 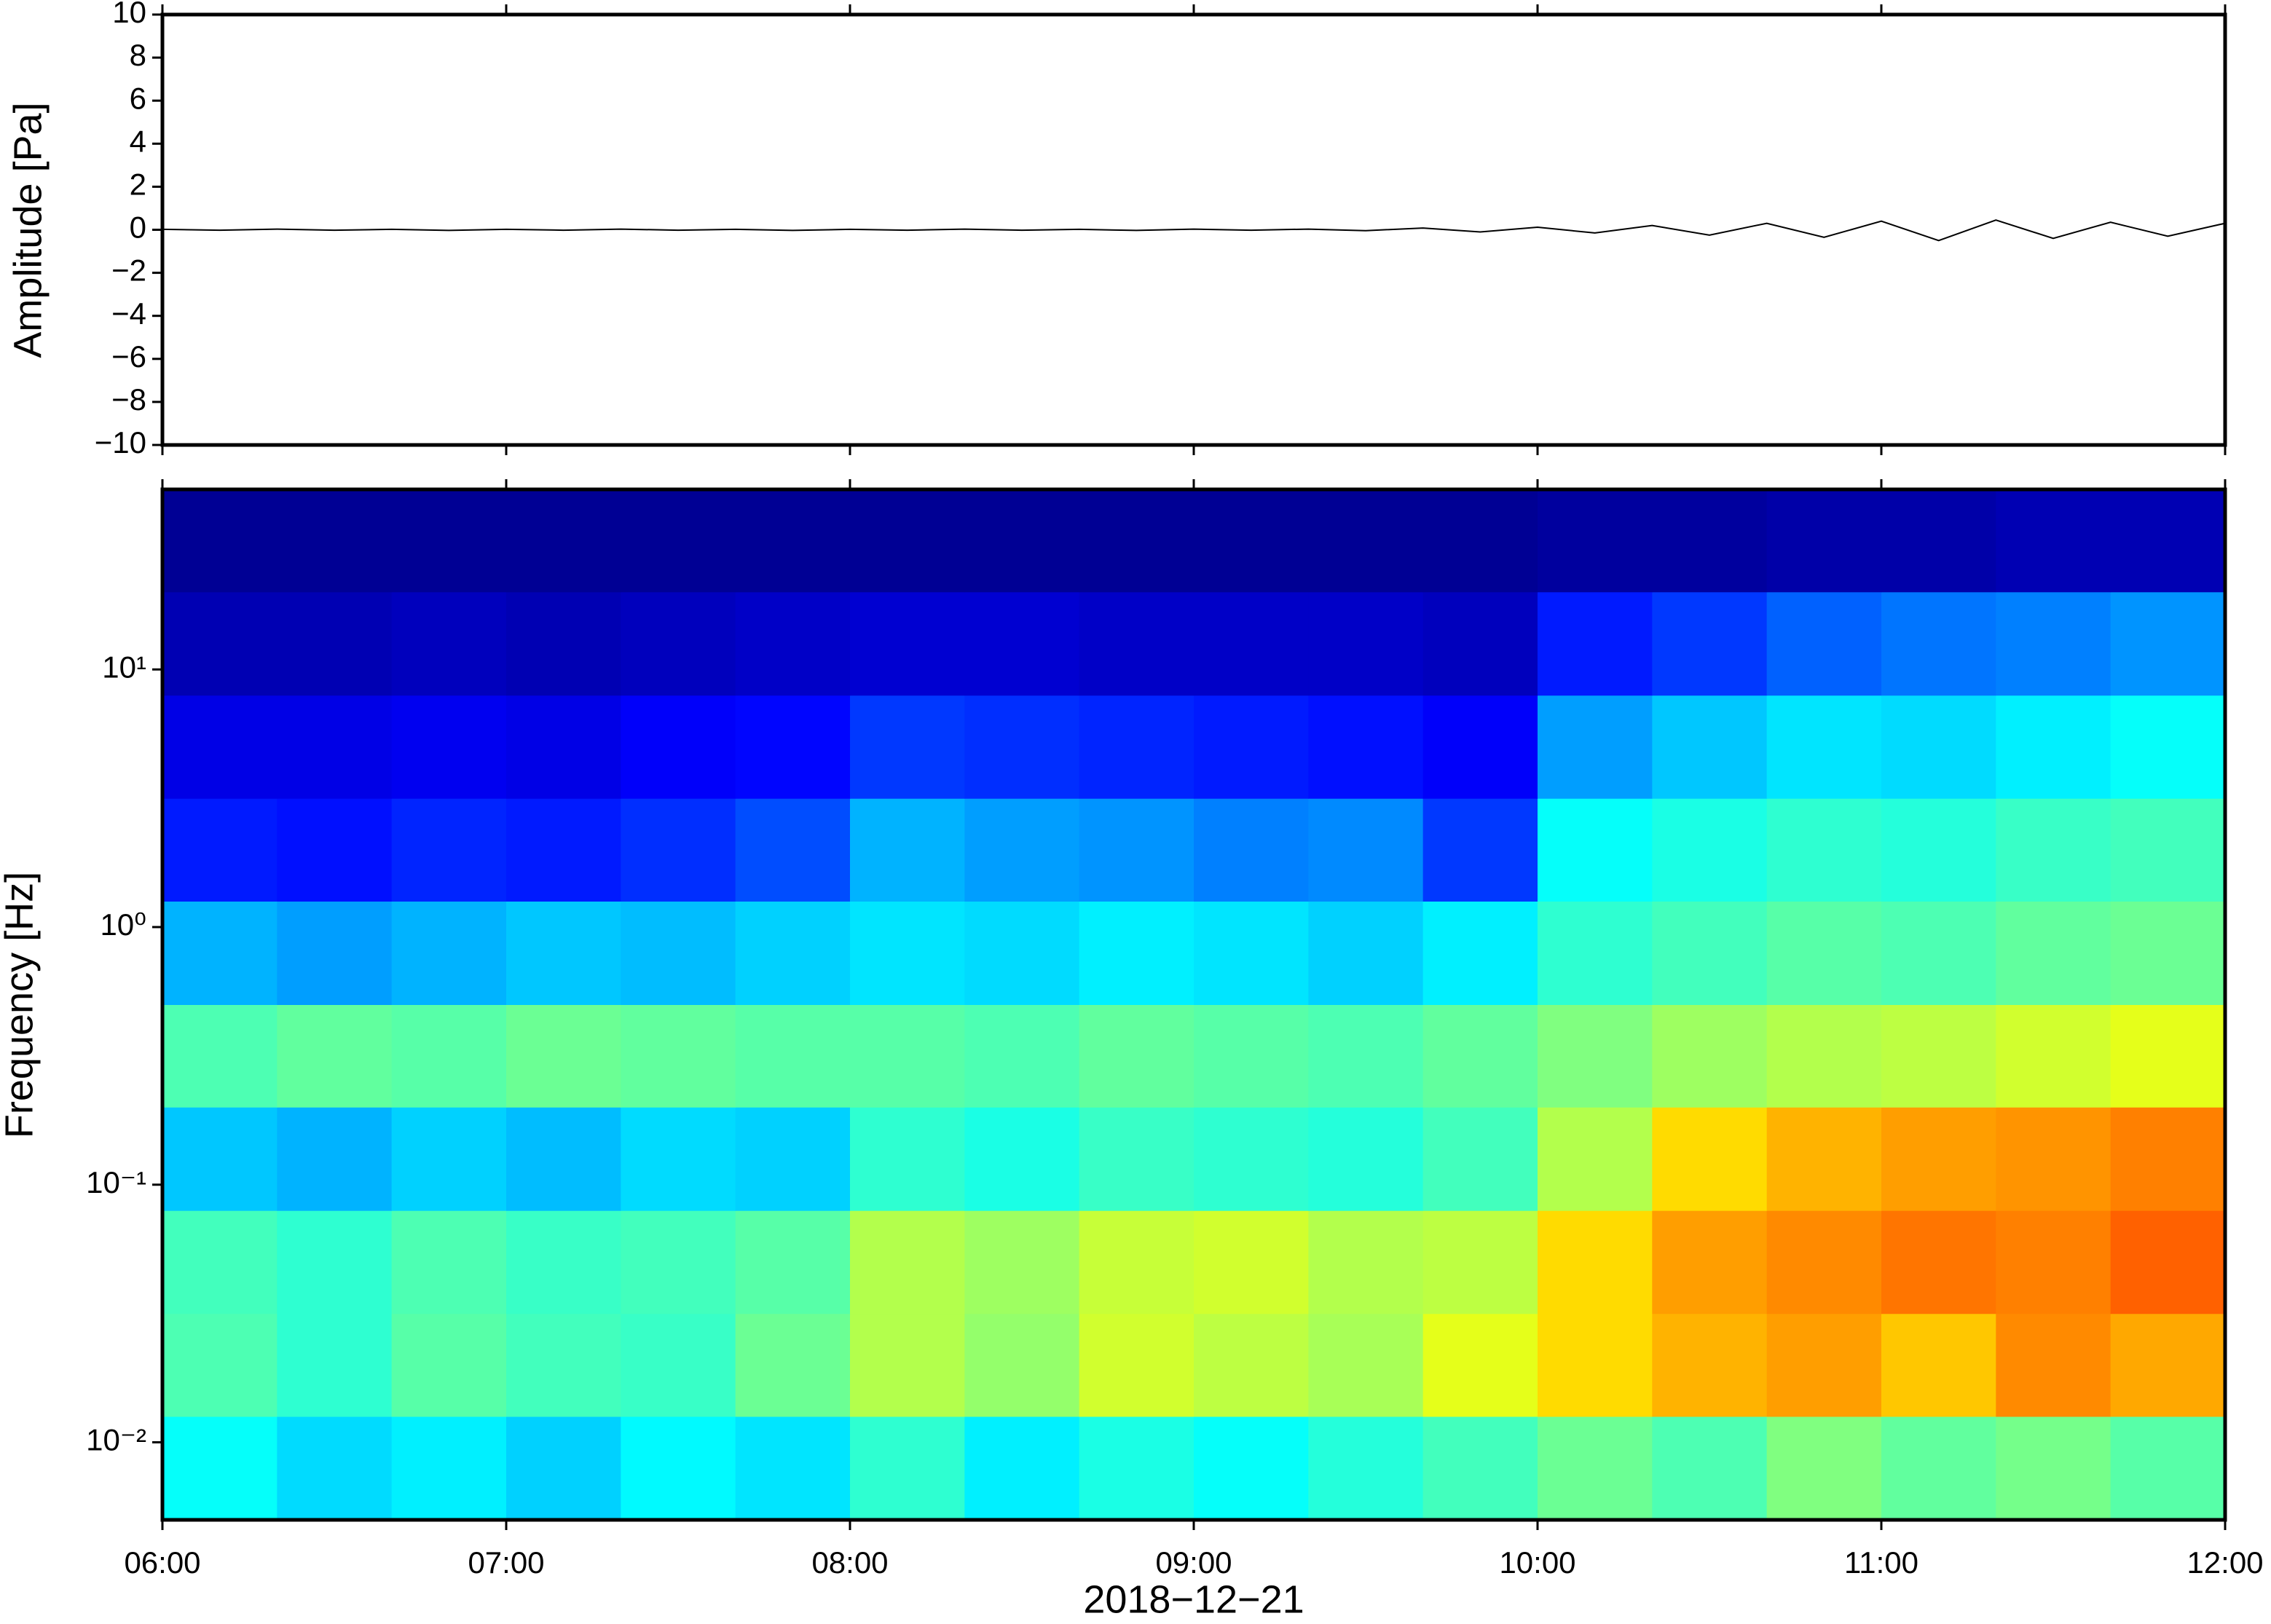 What do you see at coordinates (128, 399) in the screenshot?
I see `y-tick-label: −8` at bounding box center [128, 399].